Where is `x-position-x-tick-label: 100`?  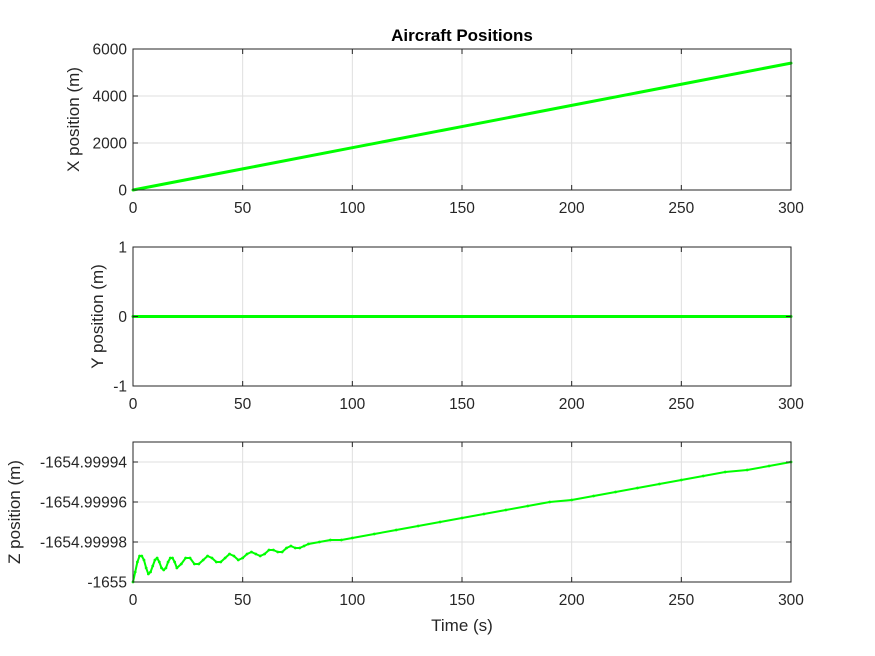 x-position-x-tick-label: 100 is located at coordinates (352, 208).